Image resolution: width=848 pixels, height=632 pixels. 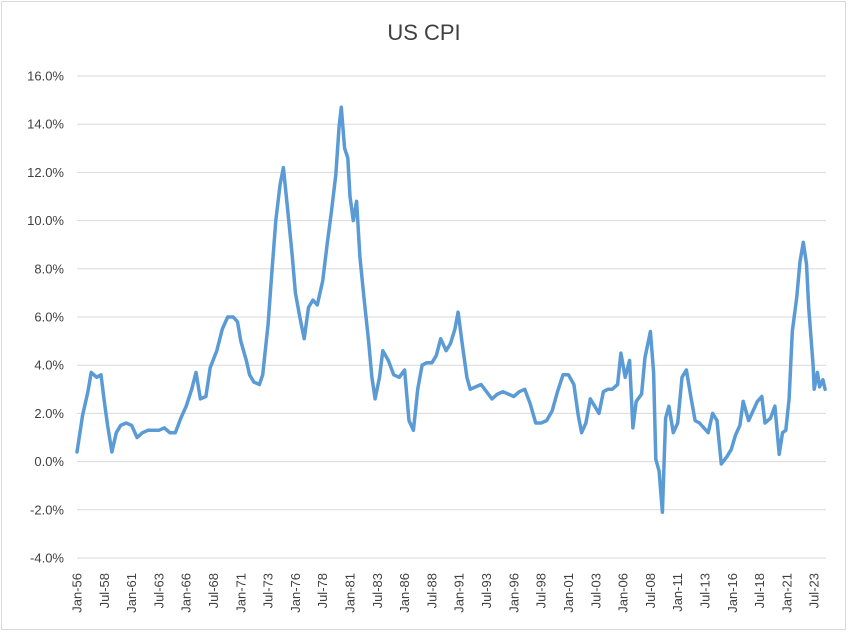 I want to click on x-tick-label: Jul-68, so click(x=213, y=590).